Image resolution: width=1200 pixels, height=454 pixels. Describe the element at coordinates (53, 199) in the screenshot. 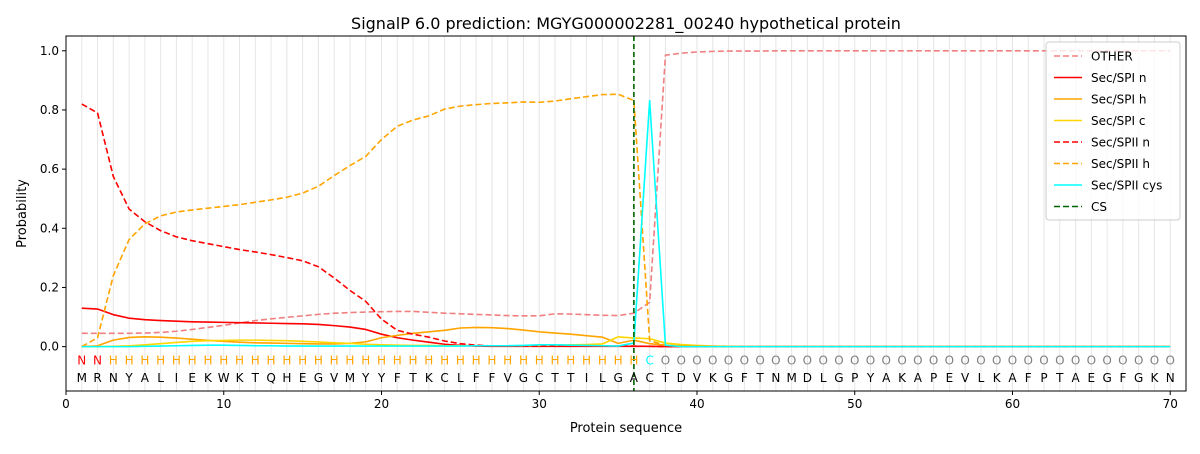

I see `y-axis-ticks: 0.0 0.2 0.4 0.6 0.8 1.0` at that location.